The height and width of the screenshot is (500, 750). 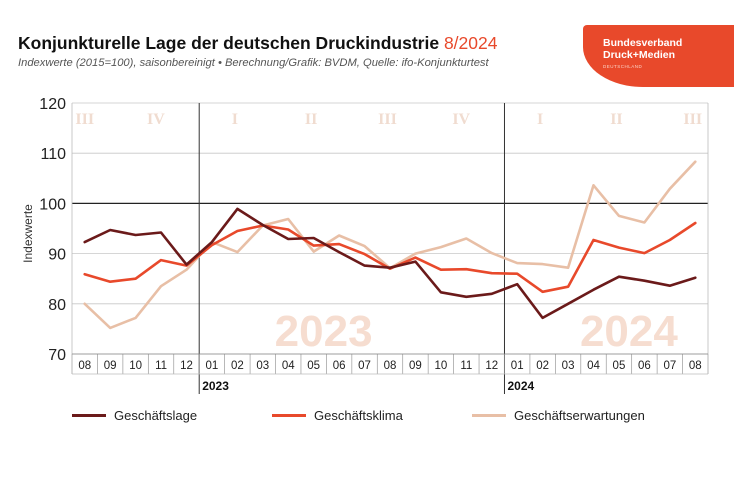 I want to click on x-tick-label-20: 04, so click(x=593, y=366).